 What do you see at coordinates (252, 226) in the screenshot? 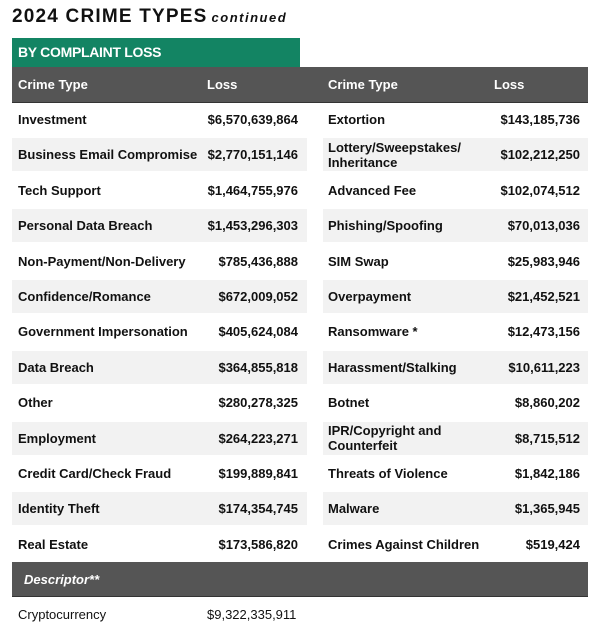
I see `loss-value: $1,453,296,303` at bounding box center [252, 226].